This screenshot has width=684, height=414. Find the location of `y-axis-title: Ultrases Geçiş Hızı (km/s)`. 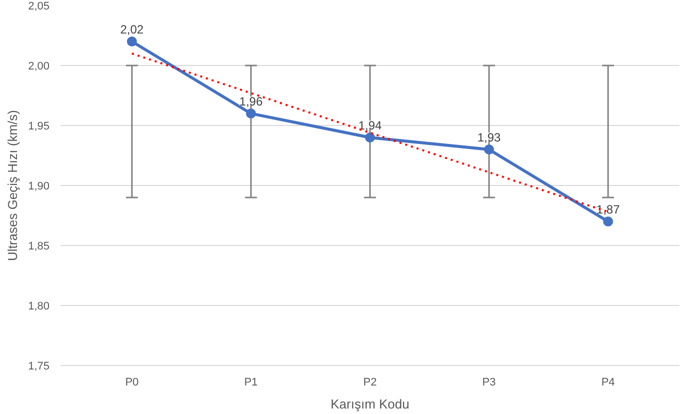

y-axis-title: Ultrases Geçiş Hızı (km/s) is located at coordinates (12, 185).